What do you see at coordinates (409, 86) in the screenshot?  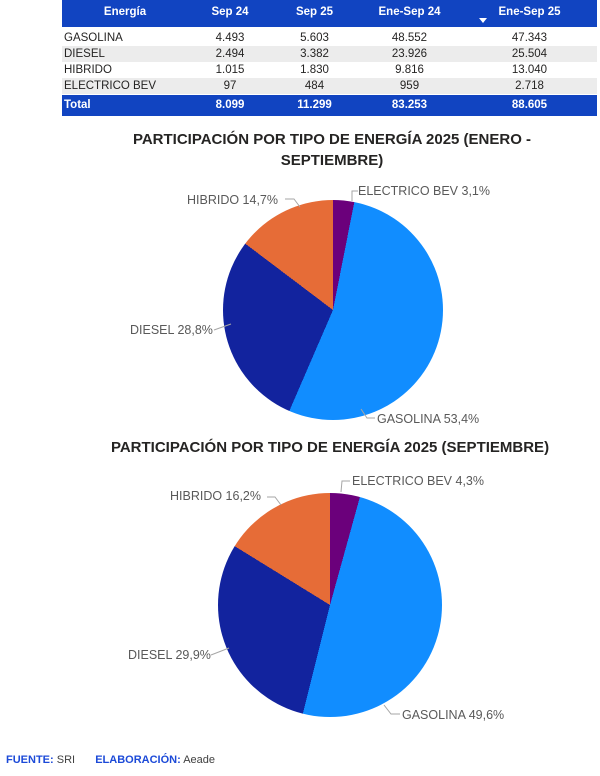 I see `row-value: 959` at bounding box center [409, 86].